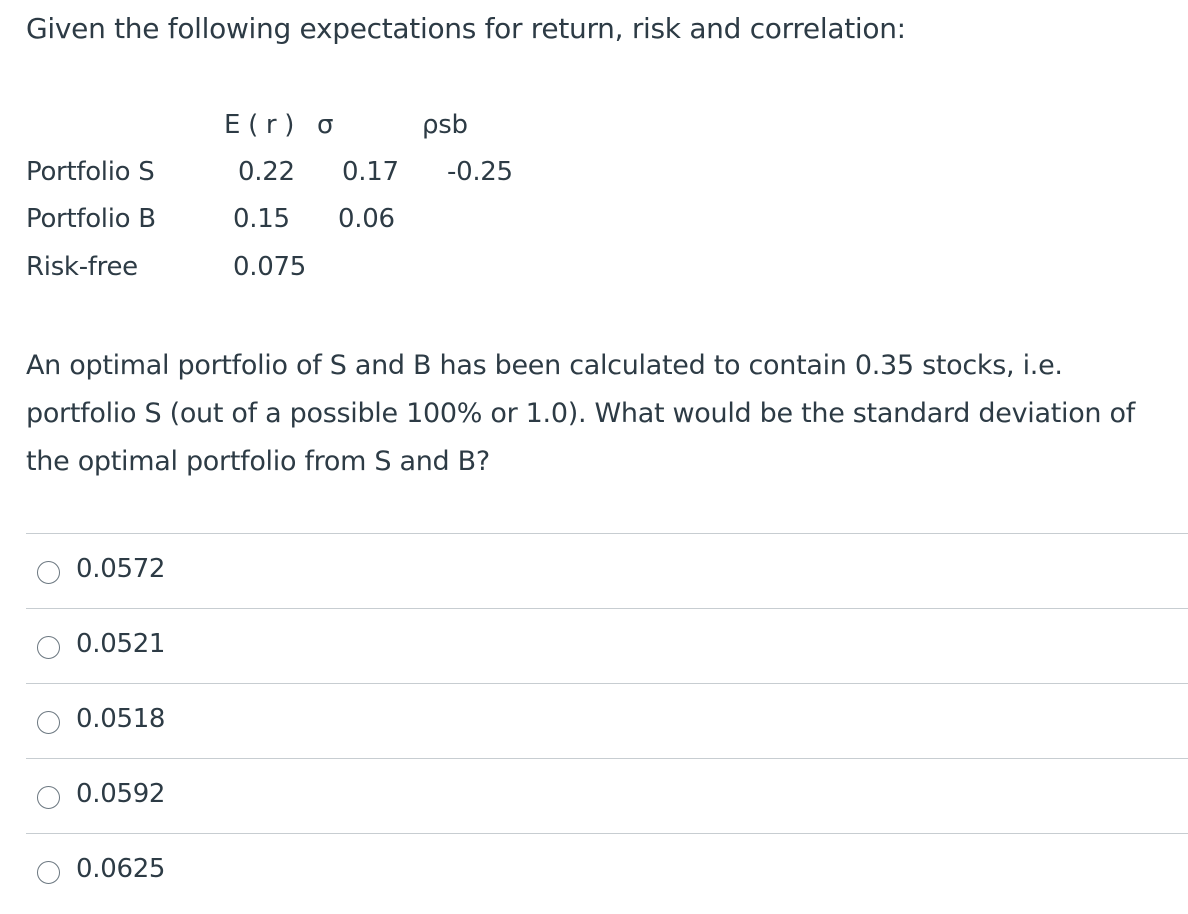 The image size is (1188, 914). Describe the element at coordinates (82, 267) in the screenshot. I see `row-label-risk-free: Risk-free` at that location.